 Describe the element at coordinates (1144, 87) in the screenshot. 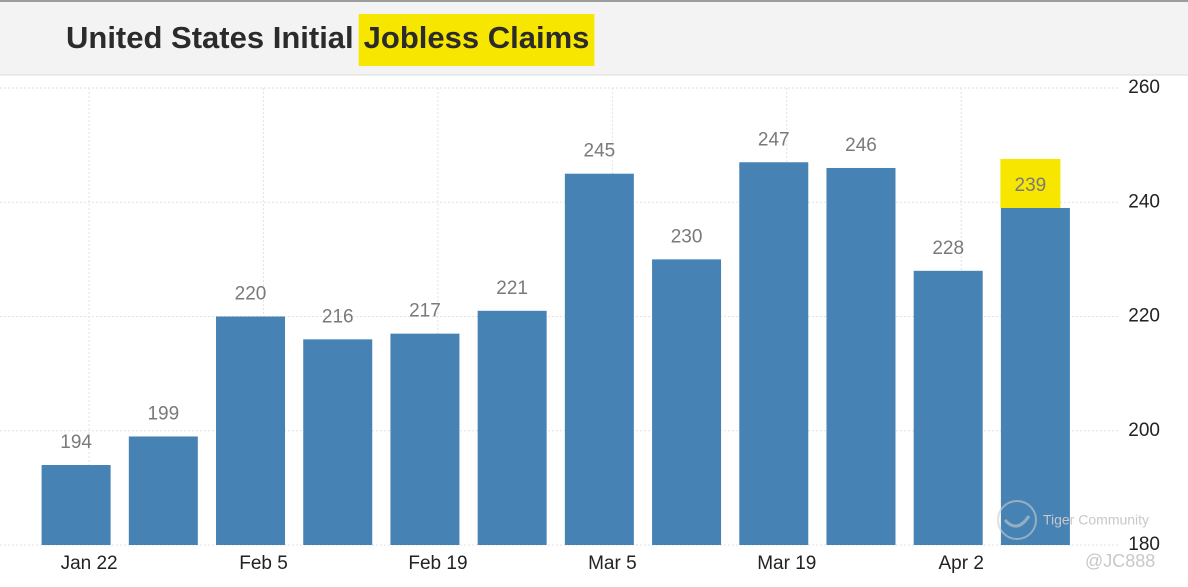

I see `y-tick-label: 260` at that location.